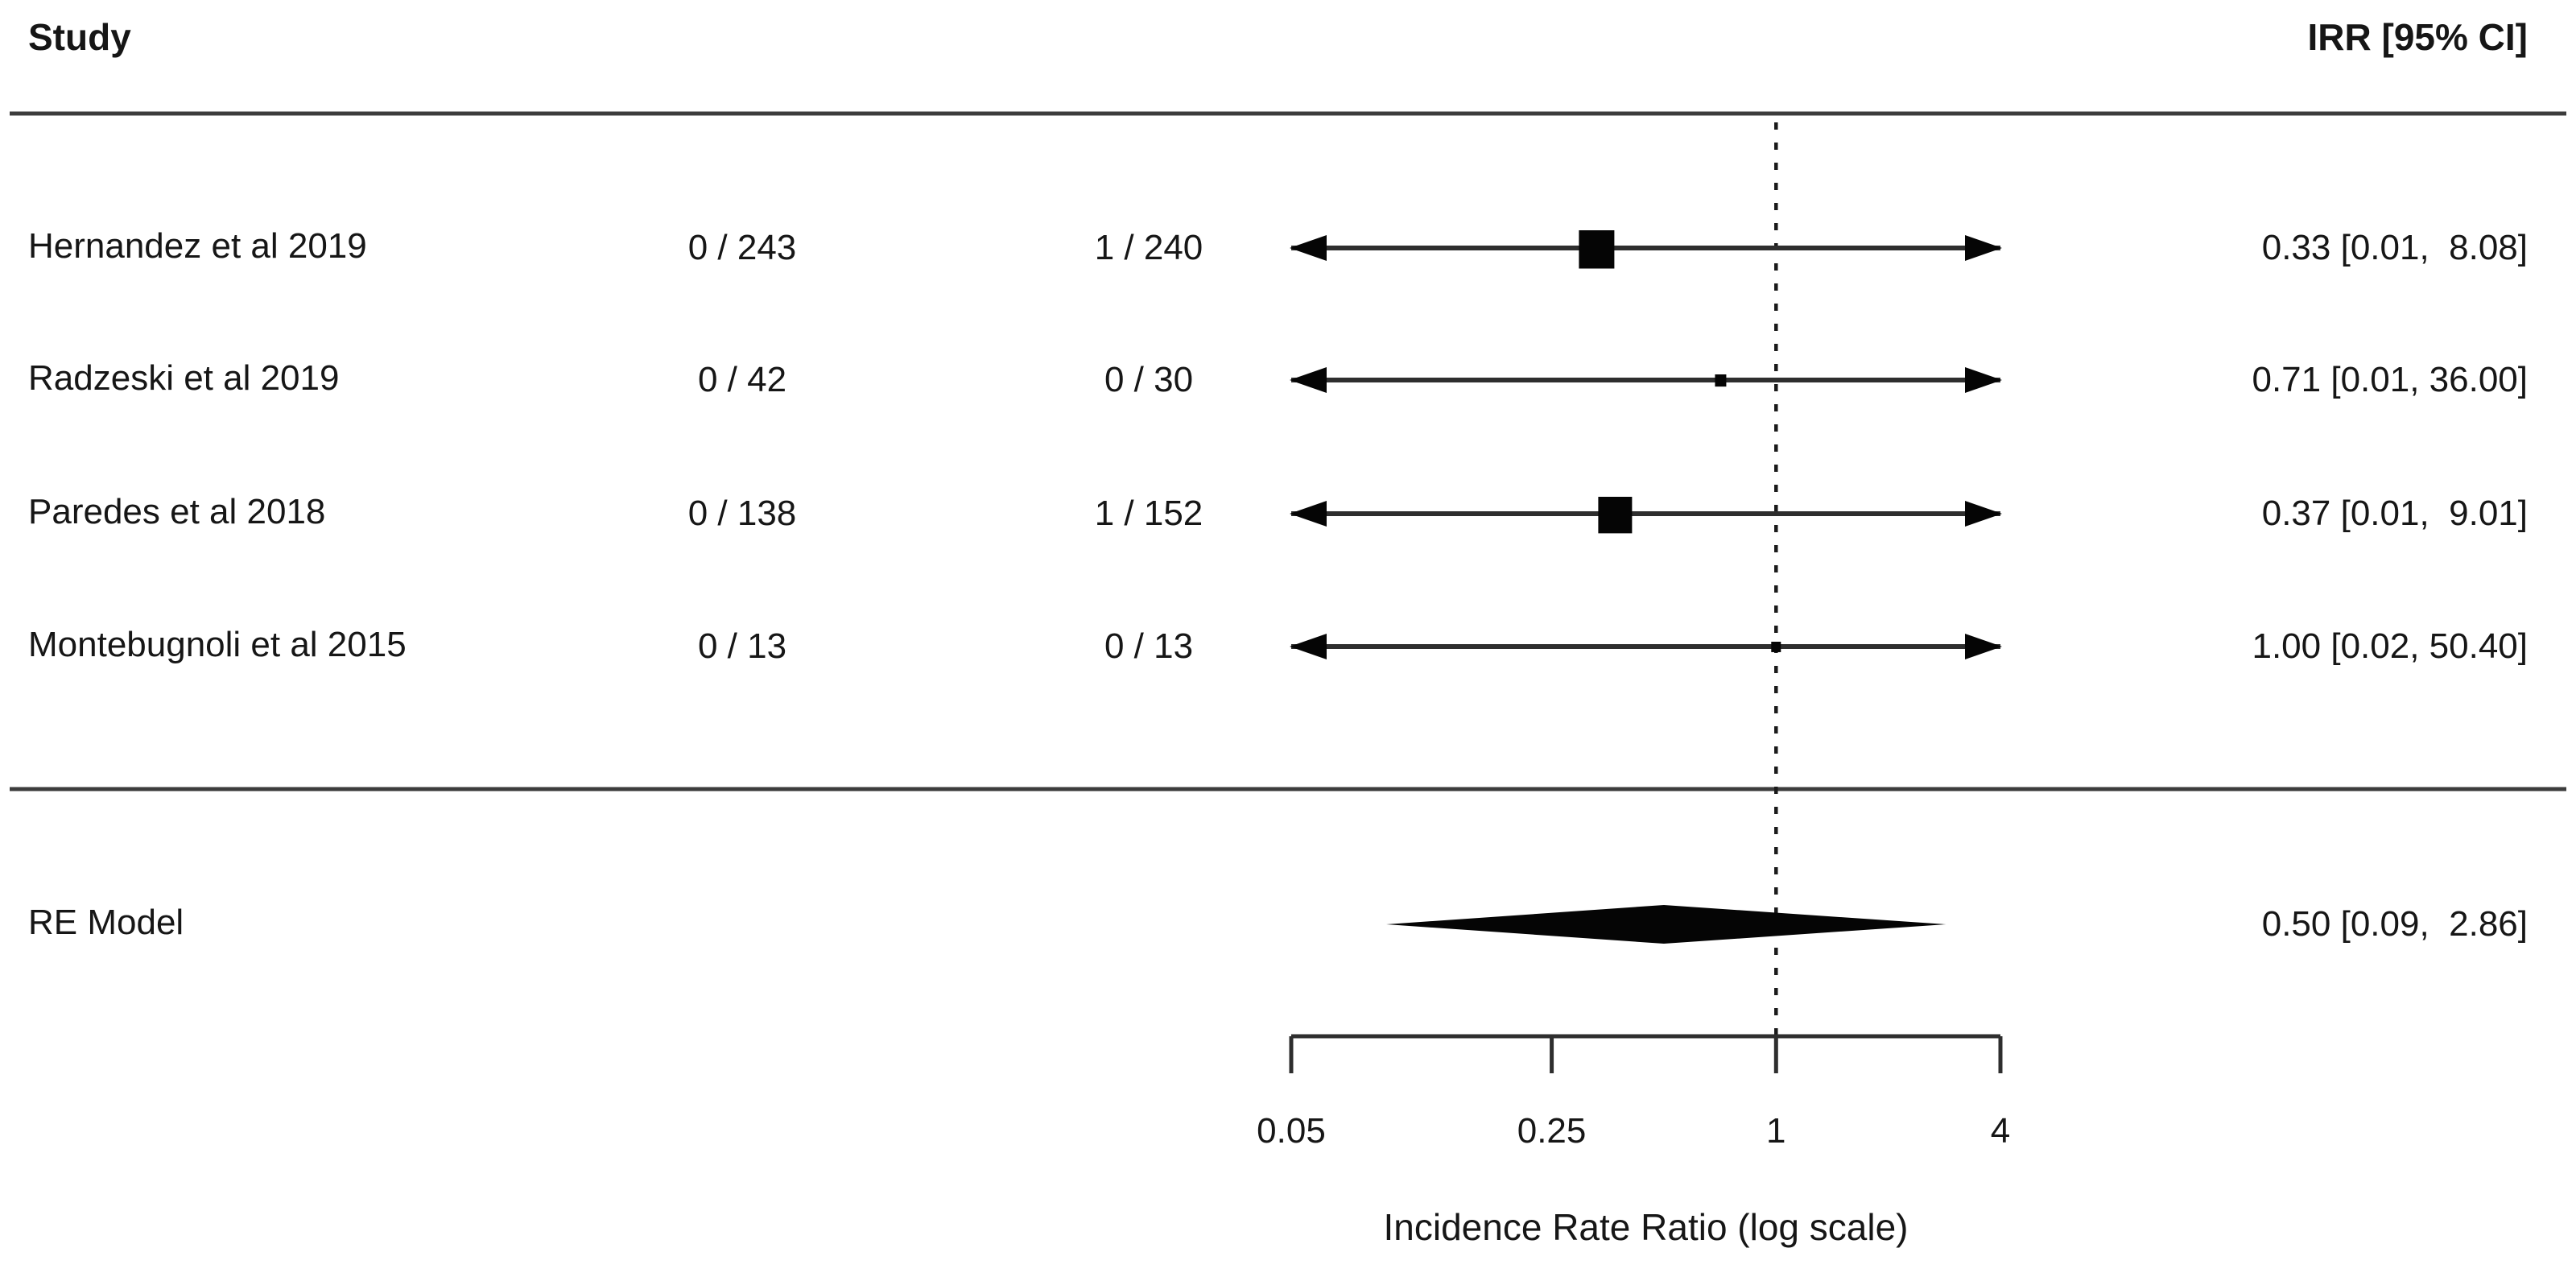  What do you see at coordinates (742, 646) in the screenshot?
I see `events-group1: 0 / 13` at bounding box center [742, 646].